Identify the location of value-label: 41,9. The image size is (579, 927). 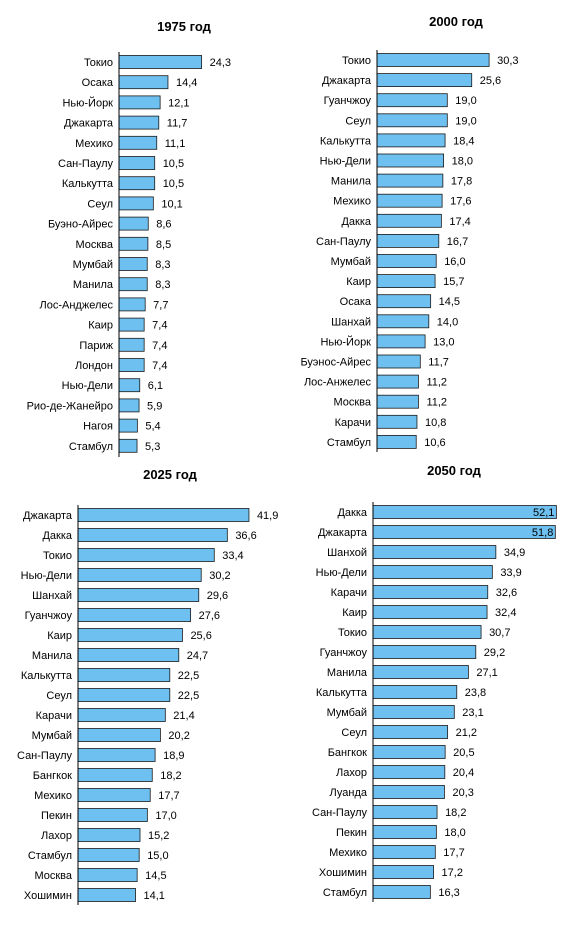
(267, 516).